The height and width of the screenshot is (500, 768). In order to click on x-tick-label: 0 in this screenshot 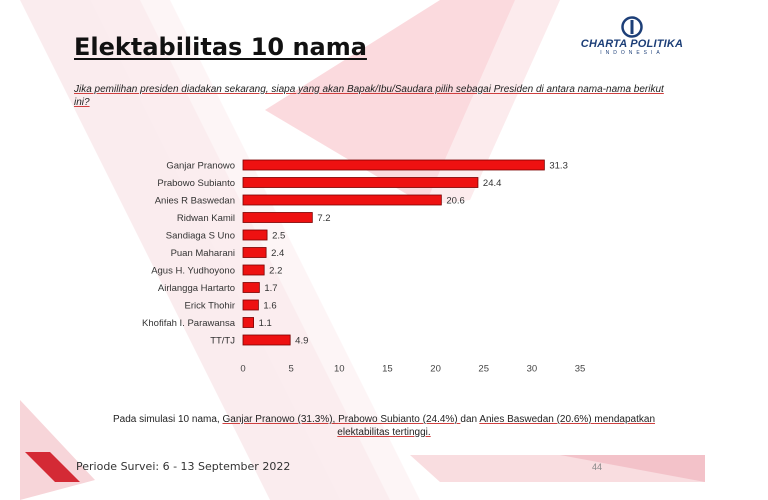, I will do `click(242, 369)`.